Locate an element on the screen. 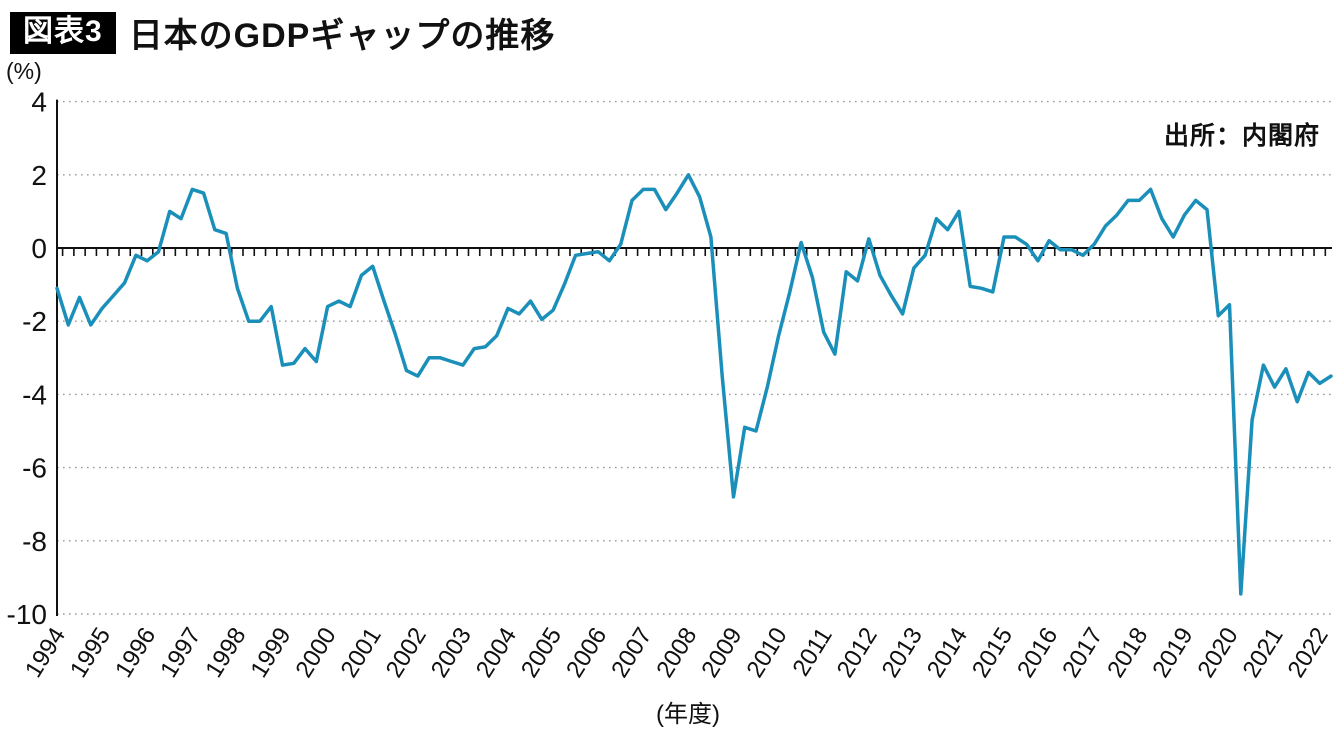  y-tick-label: -6 is located at coordinates (34, 468).